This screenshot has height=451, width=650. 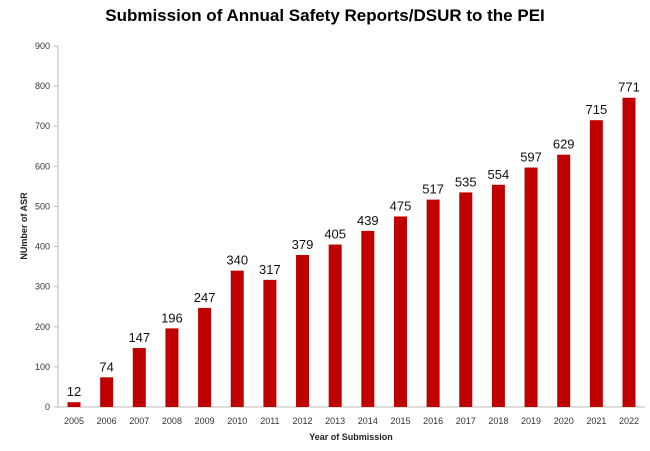 I want to click on data-label-2006: 74, so click(x=106, y=366).